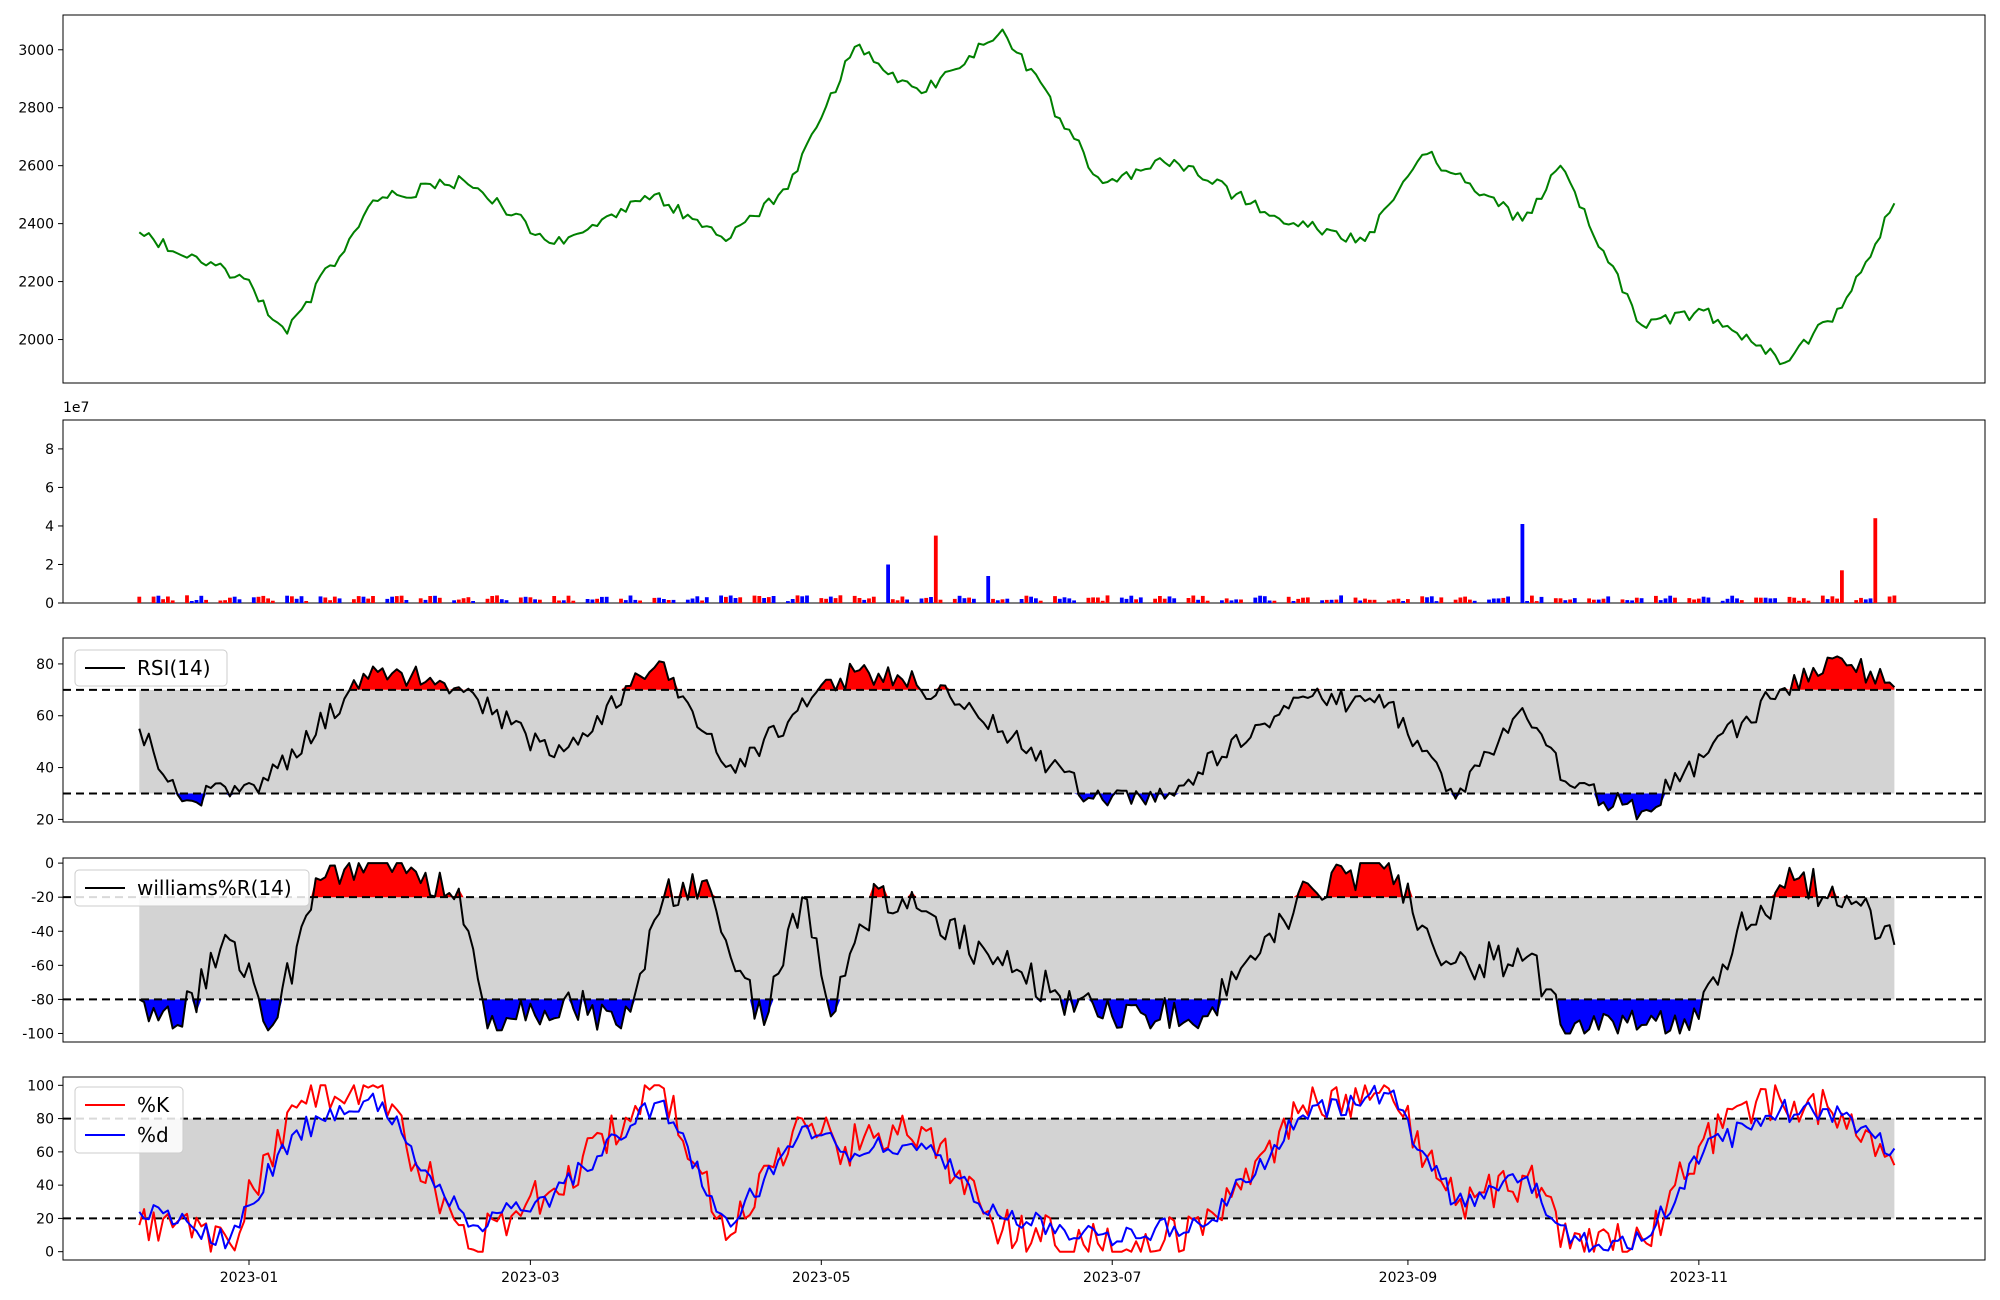 The image size is (2000, 1300). Describe the element at coordinates (1017, 741) in the screenshot. I see `rsi-neutral-band` at that location.